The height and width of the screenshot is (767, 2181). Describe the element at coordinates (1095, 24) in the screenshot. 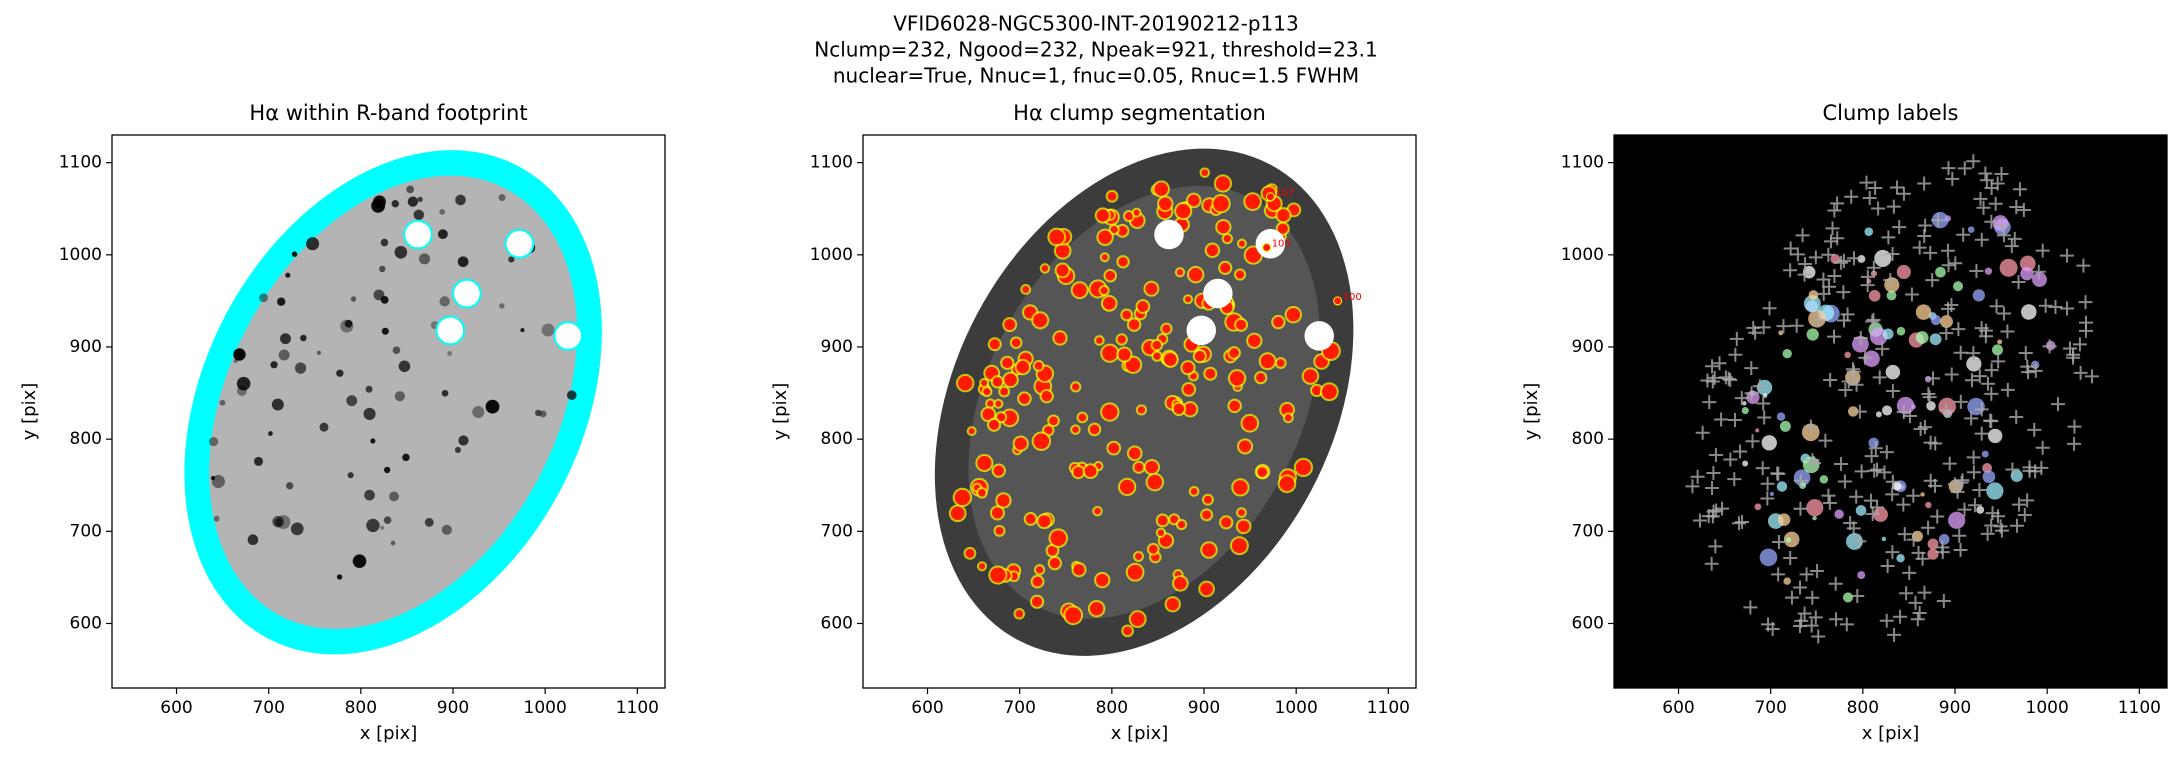

I see `suptitle: VFID6028-NGC5300-INT-20190212-p113` at that location.